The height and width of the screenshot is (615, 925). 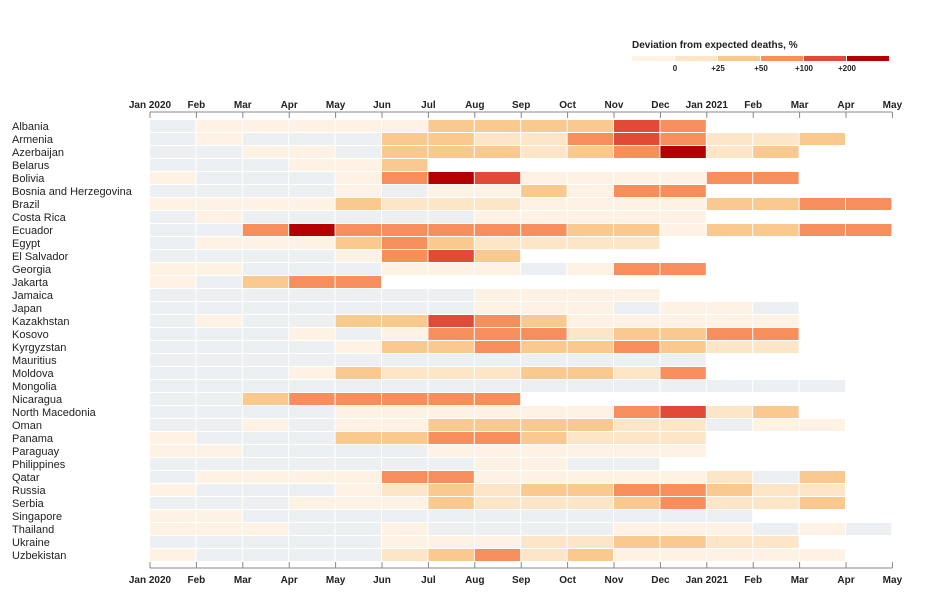 What do you see at coordinates (36, 452) in the screenshot?
I see `country-label: Paraguay` at bounding box center [36, 452].